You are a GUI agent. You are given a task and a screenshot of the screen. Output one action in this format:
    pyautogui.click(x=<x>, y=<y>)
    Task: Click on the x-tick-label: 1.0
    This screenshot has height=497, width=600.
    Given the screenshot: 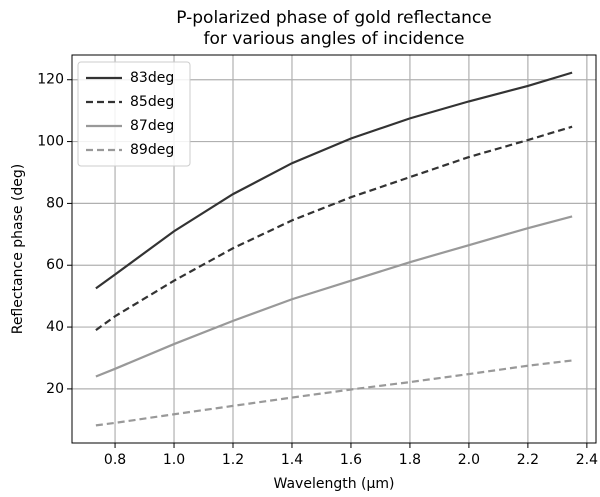 What is the action you would take?
    pyautogui.click(x=174, y=460)
    